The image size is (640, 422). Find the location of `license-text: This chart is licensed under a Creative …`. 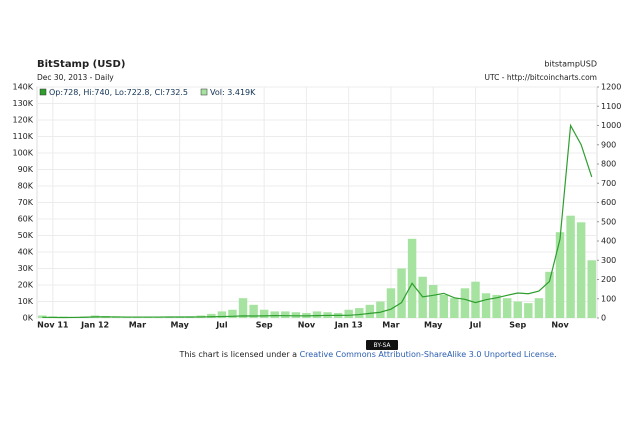

license-text: This chart is licensed under a Creative … is located at coordinates (367, 354).